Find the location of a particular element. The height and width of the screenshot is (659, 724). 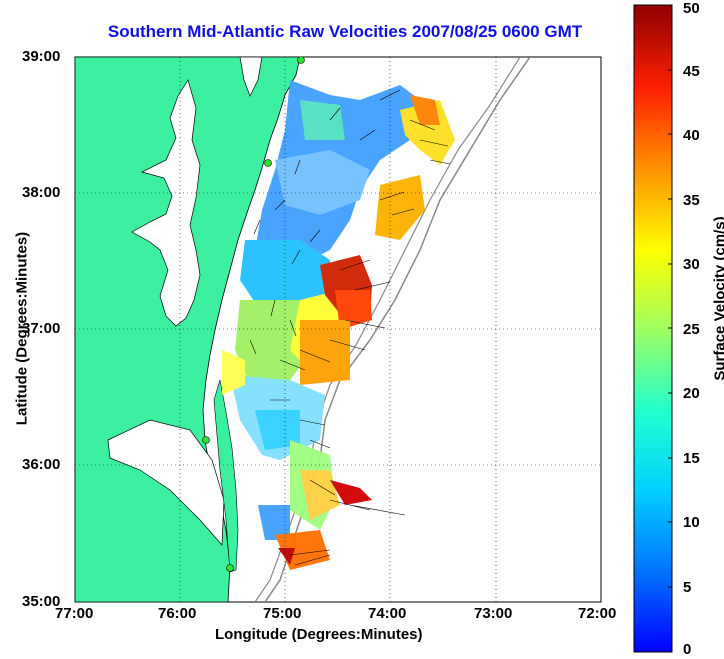

colorbar-tick: 15 is located at coordinates (691, 458).